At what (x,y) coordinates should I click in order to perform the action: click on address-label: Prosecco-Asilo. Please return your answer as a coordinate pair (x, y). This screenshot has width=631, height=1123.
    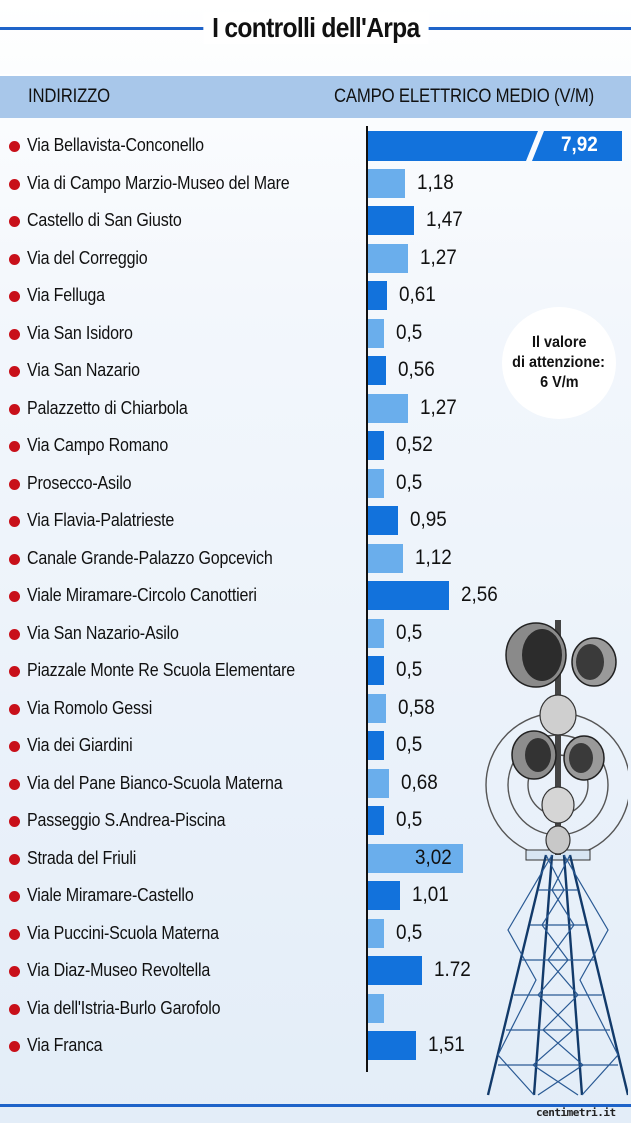
    Looking at the image, I should click on (79, 482).